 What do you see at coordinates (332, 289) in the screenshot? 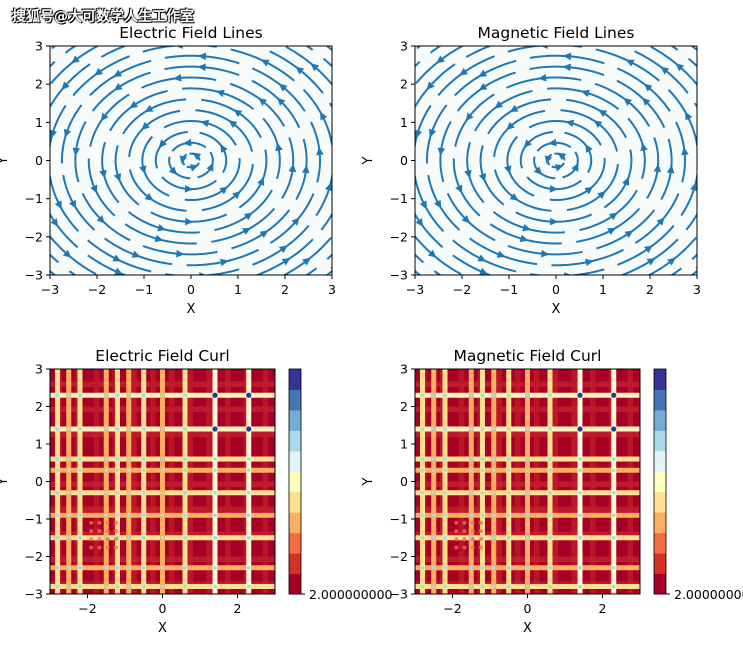
I see `x-tick-label: 3` at bounding box center [332, 289].